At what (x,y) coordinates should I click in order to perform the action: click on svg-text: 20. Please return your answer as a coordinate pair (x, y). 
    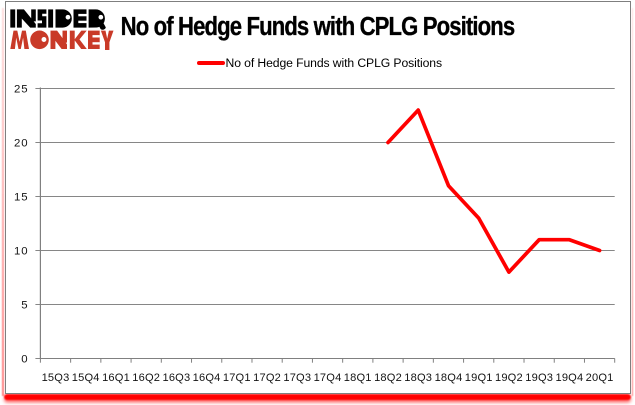
    Looking at the image, I should click on (21, 143).